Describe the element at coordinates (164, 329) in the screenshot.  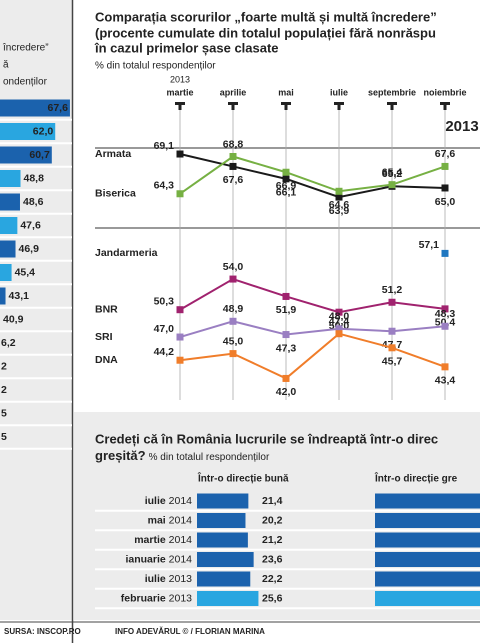
I see `value-label: 47,0` at that location.